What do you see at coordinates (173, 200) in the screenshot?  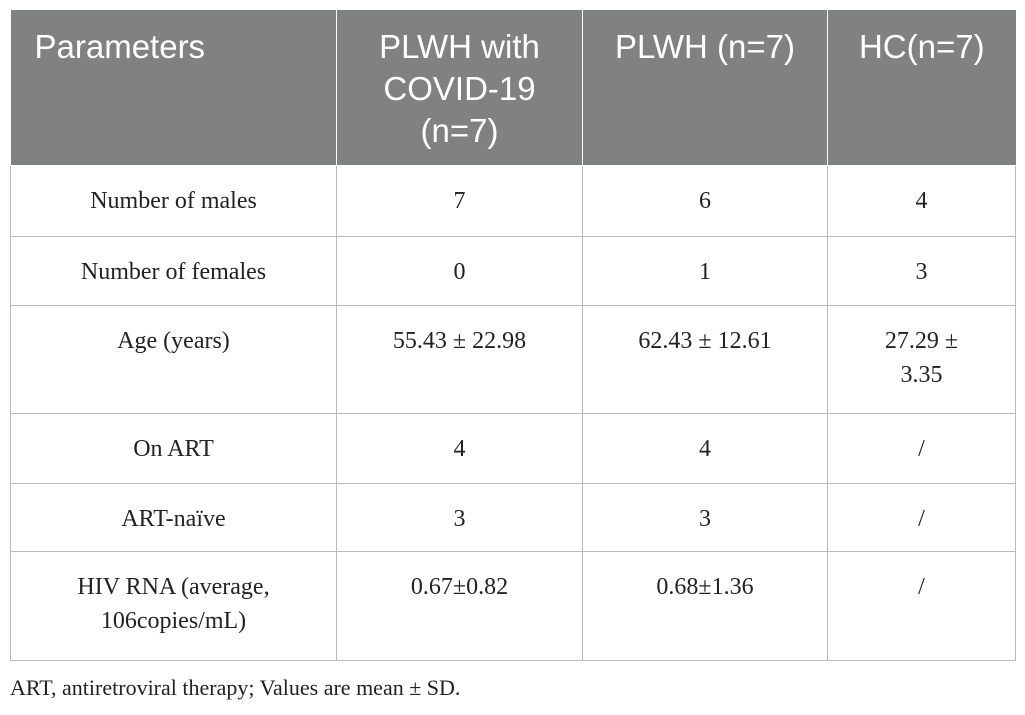 I see `row-label: Number of males` at bounding box center [173, 200].